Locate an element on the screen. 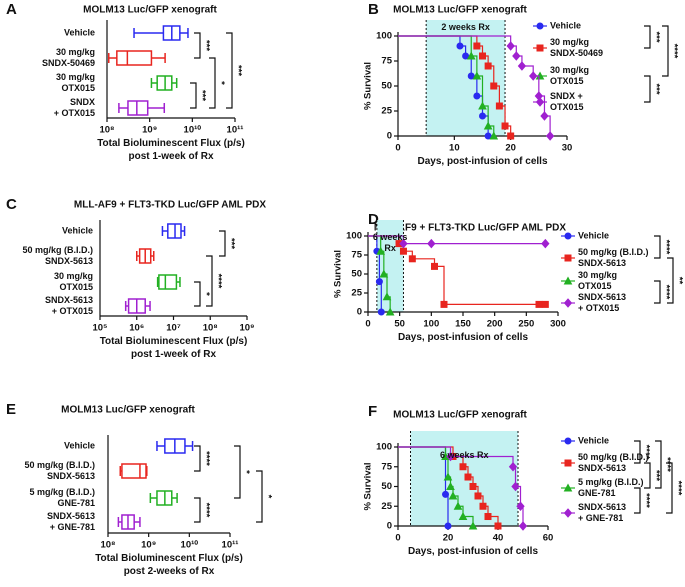 Image resolution: width=685 pixels, height=587 pixels. x-tick-label: 50 is located at coordinates (399, 324).